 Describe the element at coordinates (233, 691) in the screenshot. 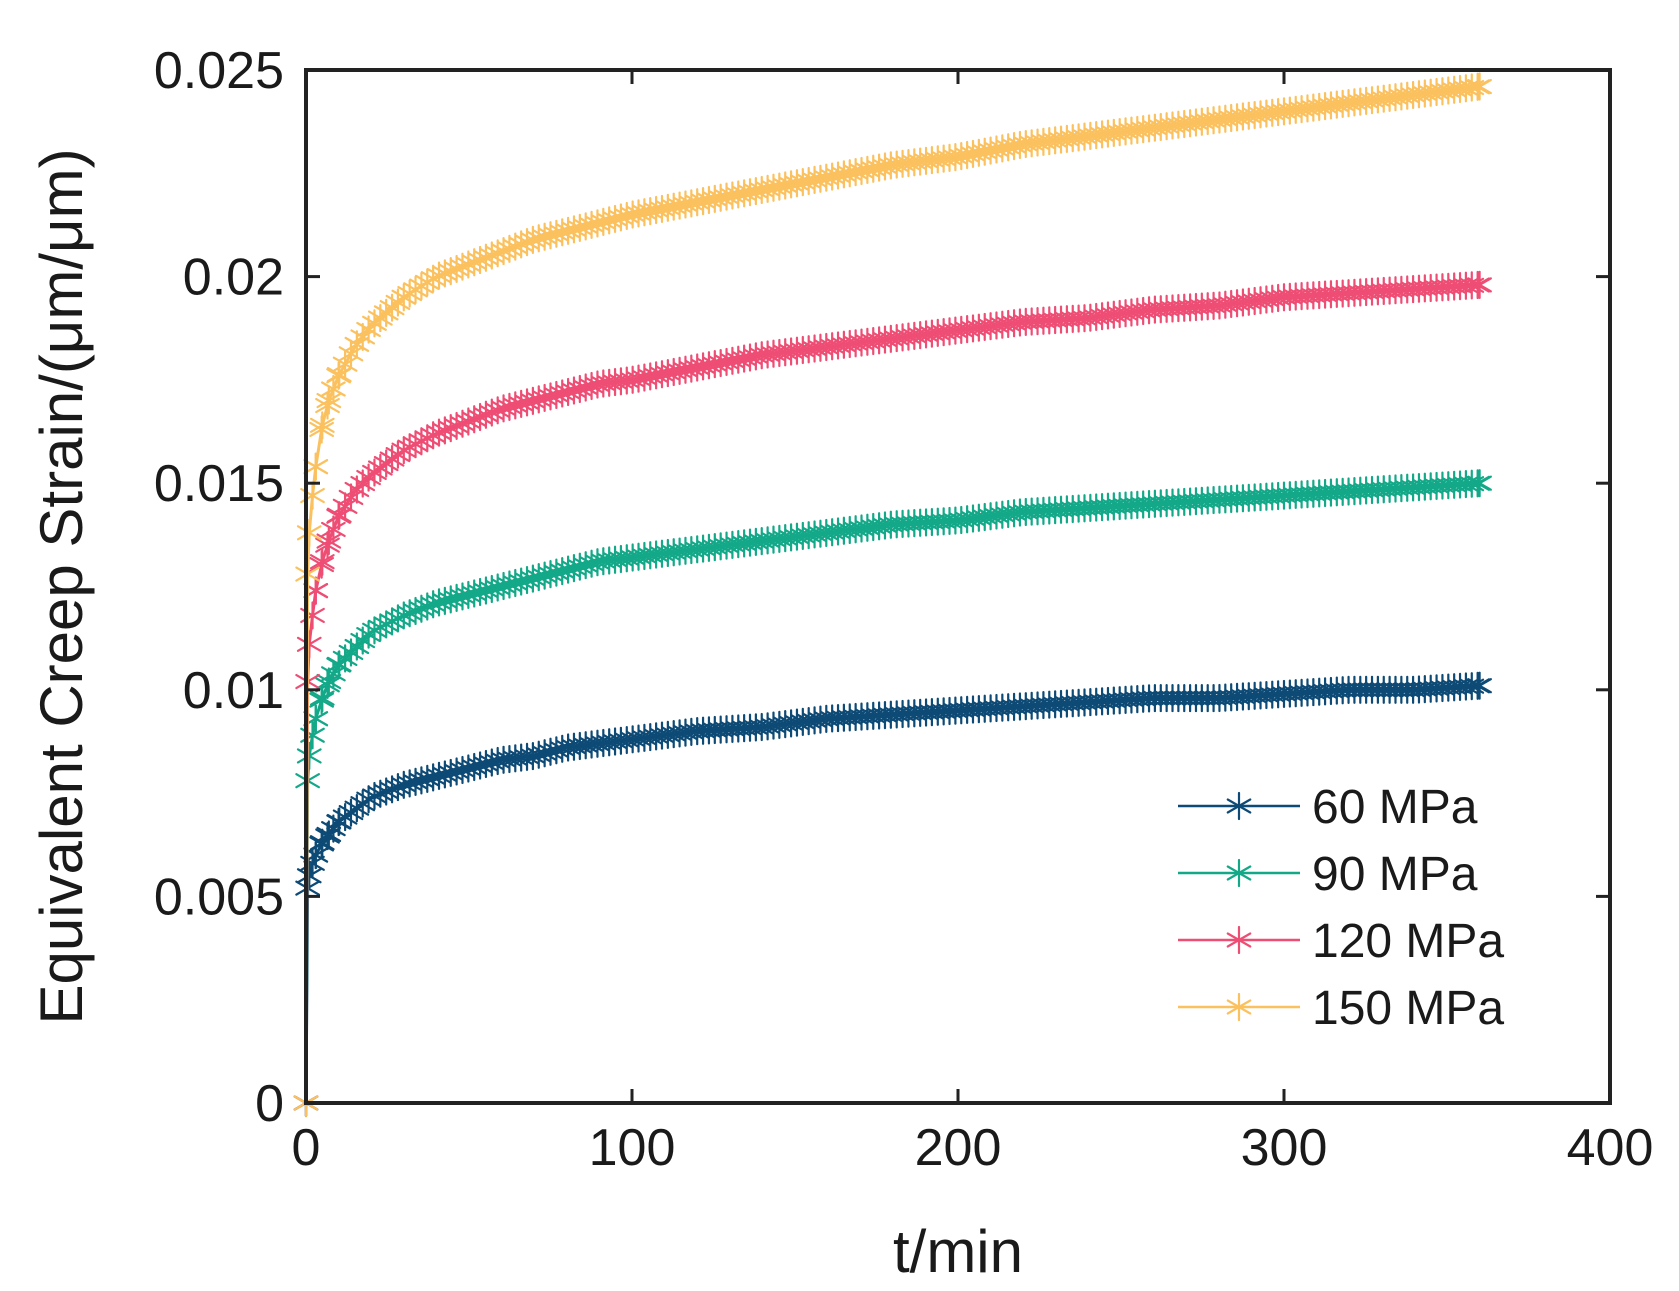

I see `y-tick-label: 0.01` at that location.